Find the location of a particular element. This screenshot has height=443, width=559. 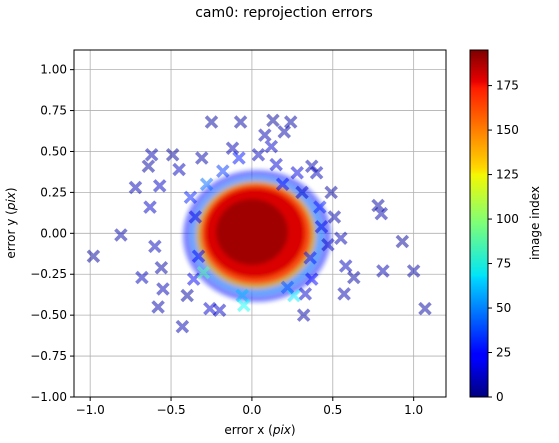

x-tick-label-2: 0.0 is located at coordinates (251, 410).